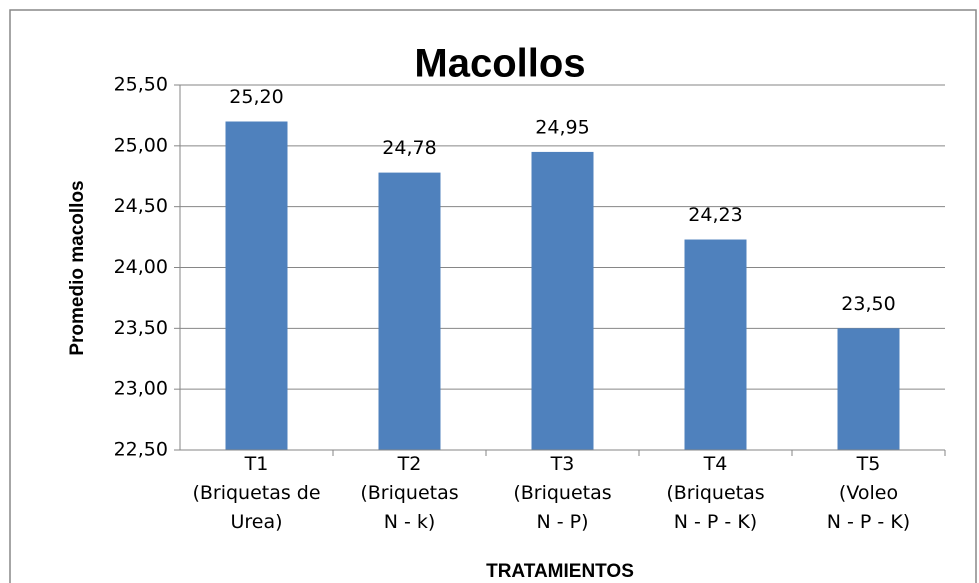 This screenshot has width=979, height=583. What do you see at coordinates (141, 85) in the screenshot?
I see `y-tick-label: 25,50` at bounding box center [141, 85].